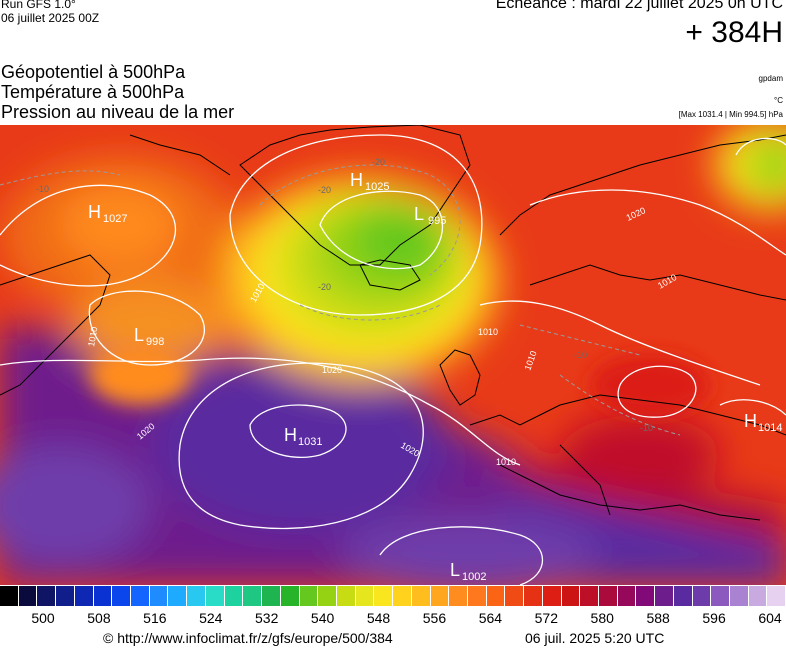 The width and height of the screenshot is (786, 648). I want to click on unit-temperature: °C, so click(778, 100).